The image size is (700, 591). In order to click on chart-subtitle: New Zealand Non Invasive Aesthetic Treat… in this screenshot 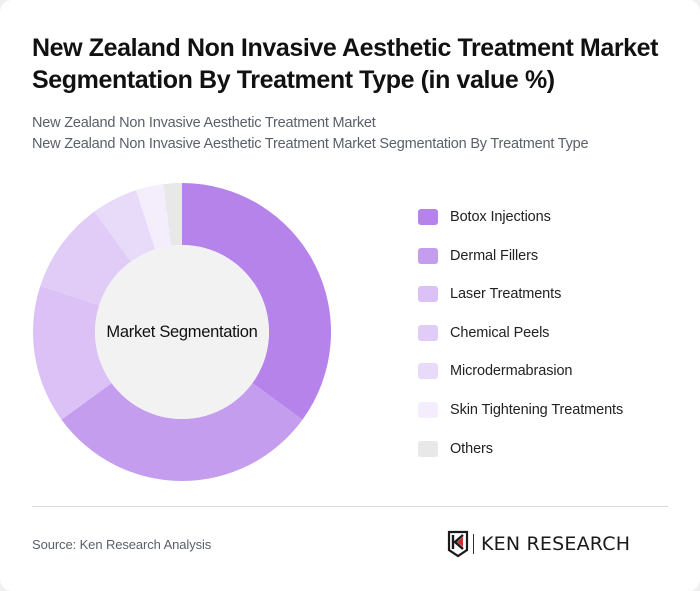, I will do `click(357, 134)`.